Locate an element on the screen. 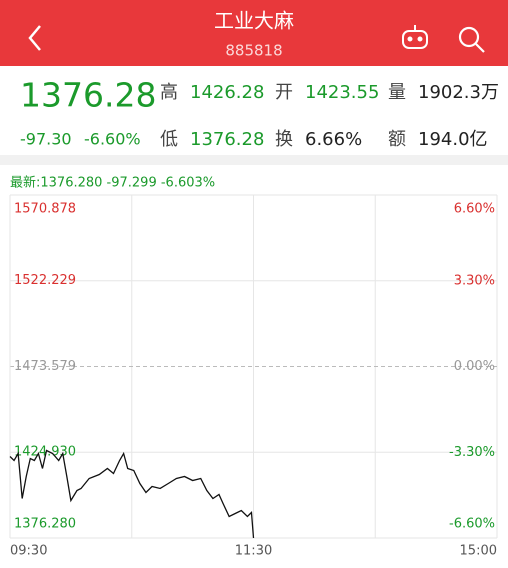  field-value: 1426.28 is located at coordinates (227, 92).